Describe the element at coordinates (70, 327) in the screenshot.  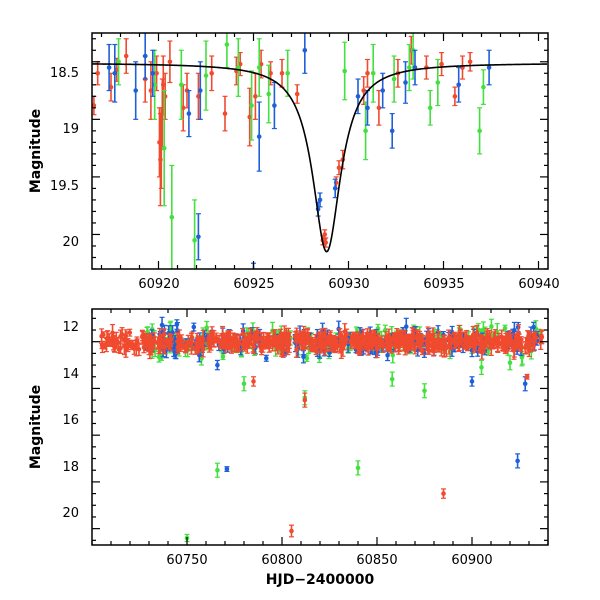
I see `bottom-y-tick-label: 12` at that location.